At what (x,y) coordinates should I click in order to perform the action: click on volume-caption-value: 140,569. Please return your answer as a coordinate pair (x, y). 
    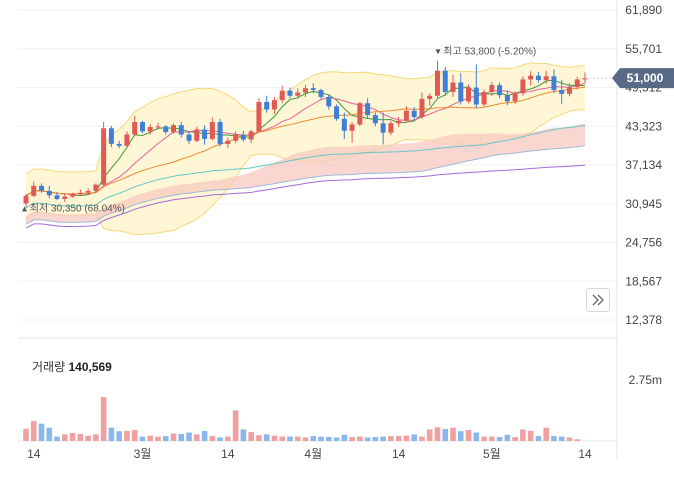
    Looking at the image, I should click on (90, 367).